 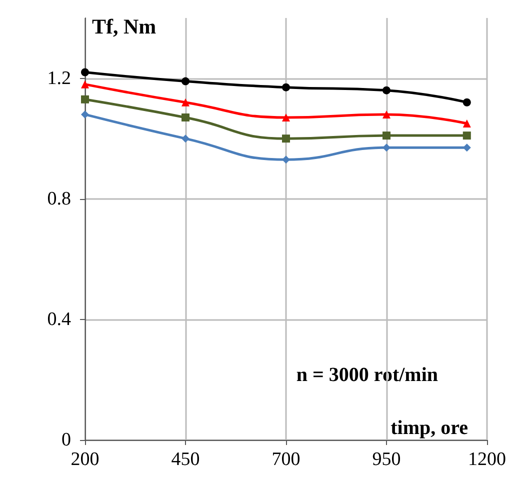 What do you see at coordinates (59, 319) in the screenshot?
I see `y-tick-label: 0.4` at bounding box center [59, 319].